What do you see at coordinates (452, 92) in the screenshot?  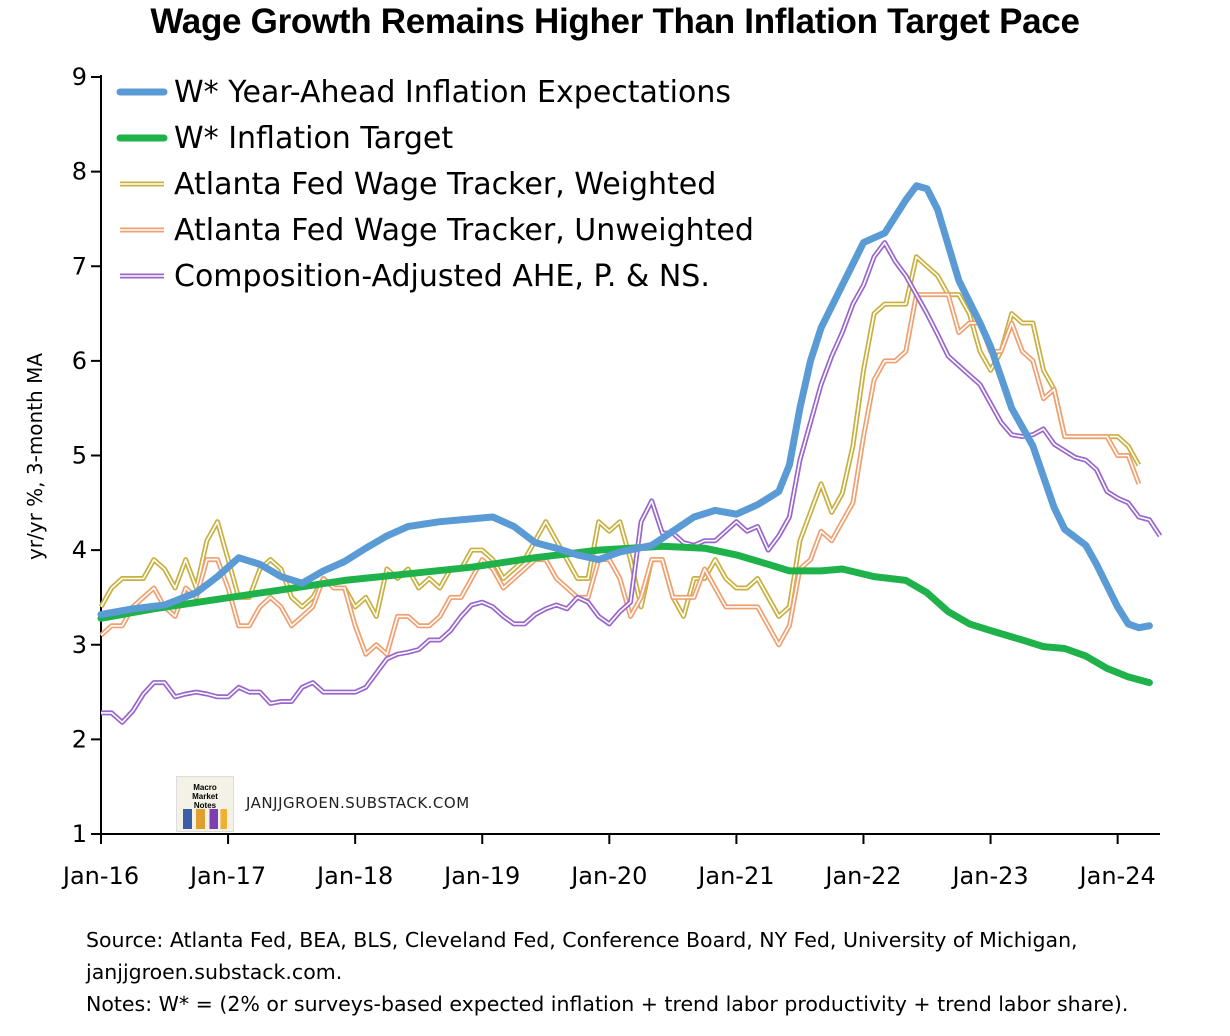 I see `legend-label: W* Year-Ahead Inflation Expectations` at bounding box center [452, 92].